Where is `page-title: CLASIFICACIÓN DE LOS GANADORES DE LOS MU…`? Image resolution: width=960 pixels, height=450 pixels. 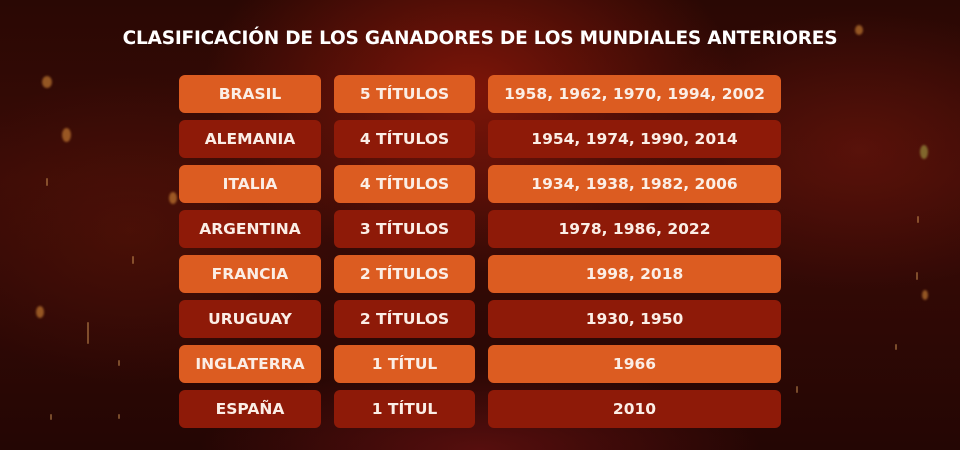
page-title: CLASIFICACIÓN DE LOS GANADORES DE LOS MU… is located at coordinates (480, 38).